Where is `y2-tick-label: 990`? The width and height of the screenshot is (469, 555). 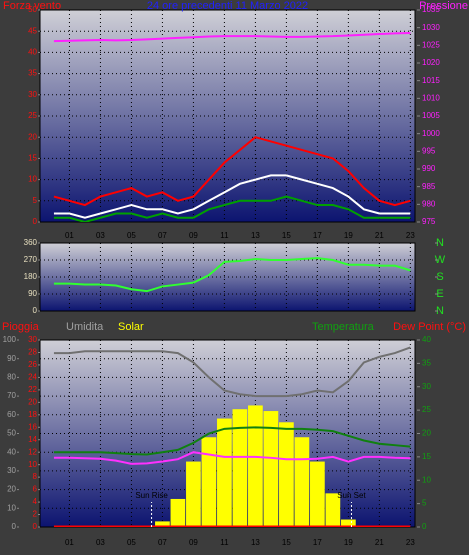
y2-tick-label: 990 is located at coordinates (429, 168).